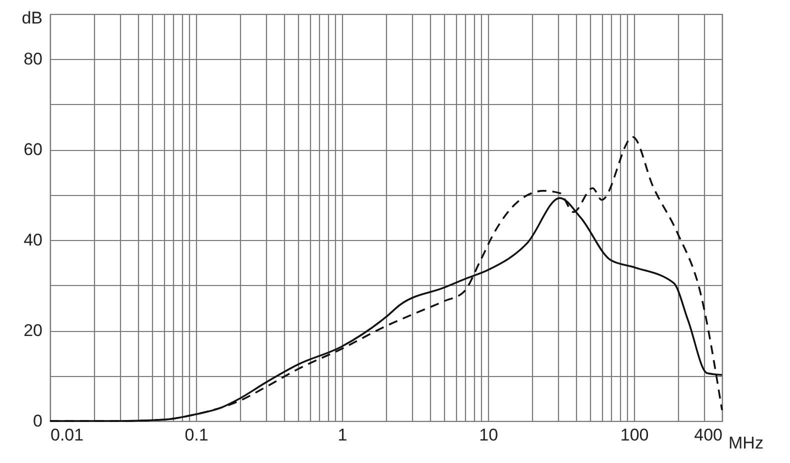 The height and width of the screenshot is (463, 790). What do you see at coordinates (746, 443) in the screenshot?
I see `x-axis-title: MHz` at bounding box center [746, 443].